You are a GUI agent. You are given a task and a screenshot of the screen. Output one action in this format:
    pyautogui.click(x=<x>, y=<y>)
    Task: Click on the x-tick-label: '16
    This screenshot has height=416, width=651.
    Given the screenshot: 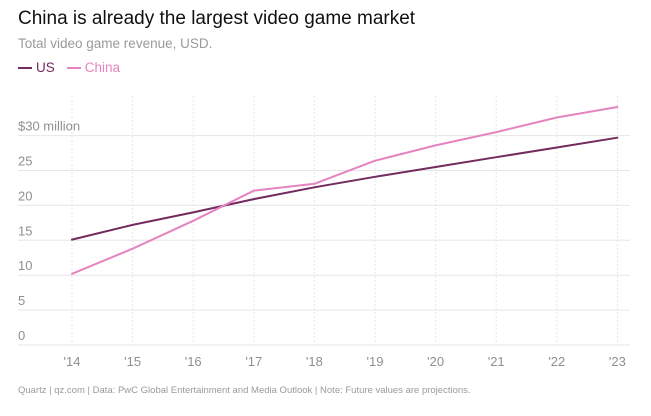 What is the action you would take?
    pyautogui.click(x=193, y=361)
    